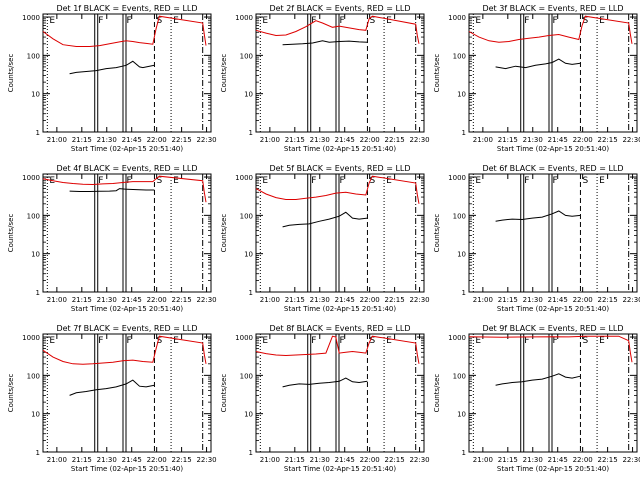 This screenshot has width=640, height=480. Describe the element at coordinates (552, 168) in the screenshot. I see `panel-title: Det 6f BLACK = Events, RED = LLD` at that location.